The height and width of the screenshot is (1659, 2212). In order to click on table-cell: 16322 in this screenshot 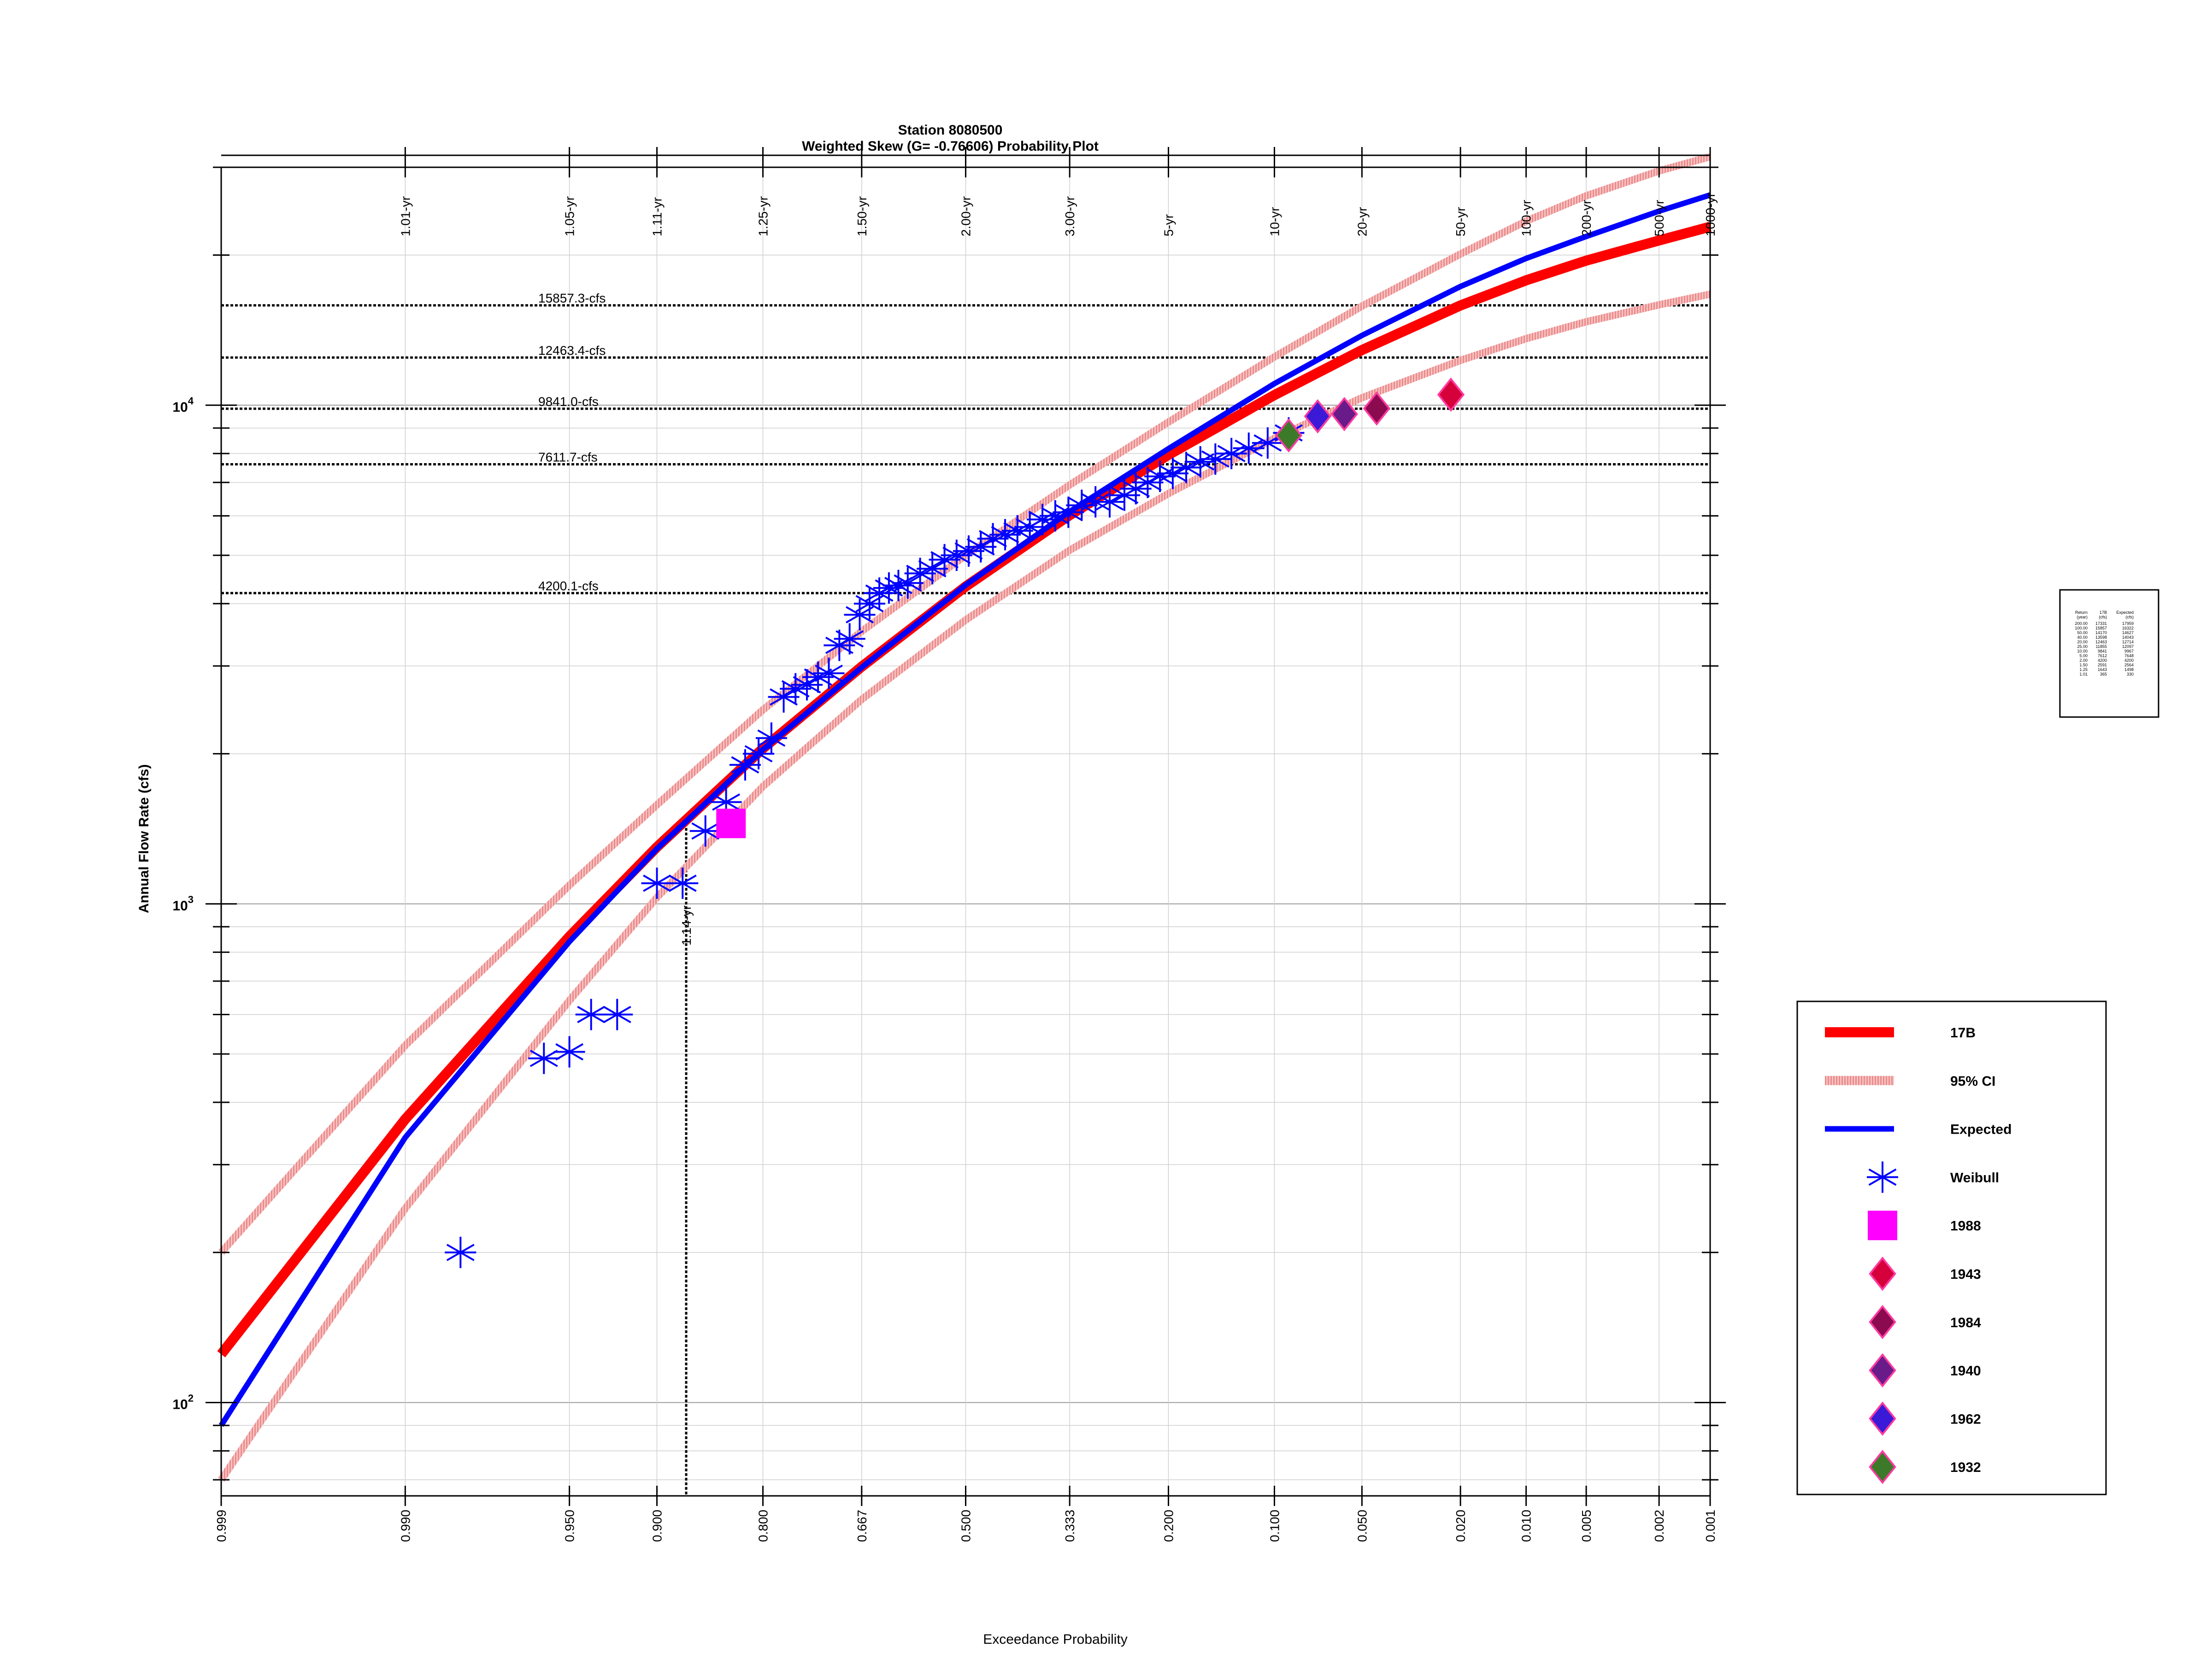, I will do `click(2128, 628)`.